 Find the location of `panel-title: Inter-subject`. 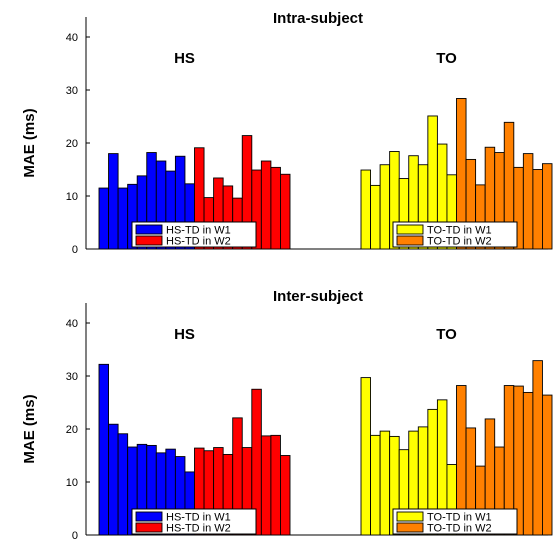

panel-title: Inter-subject is located at coordinates (318, 296).